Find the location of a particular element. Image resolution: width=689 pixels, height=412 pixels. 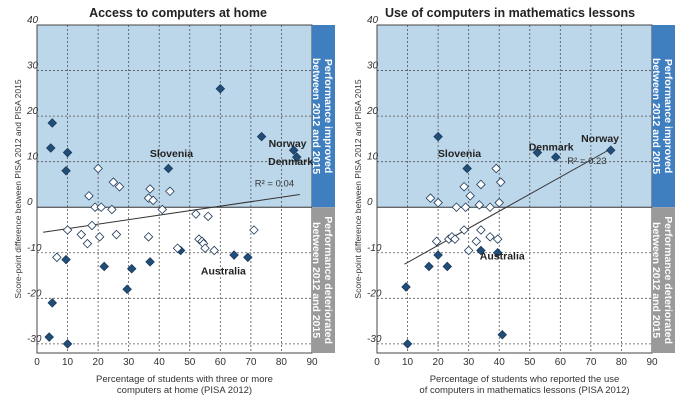

x-tick-label: 50 is located at coordinates (190, 362).